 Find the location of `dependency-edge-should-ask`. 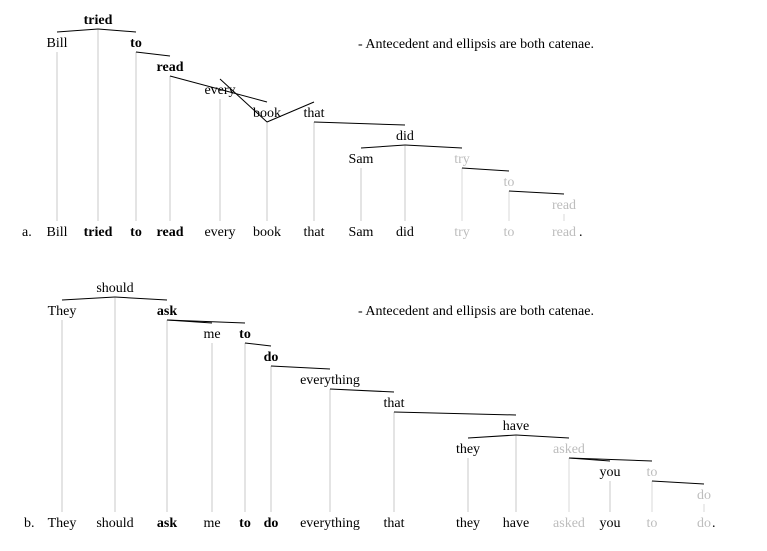

dependency-edge-should-ask is located at coordinates (141, 298).